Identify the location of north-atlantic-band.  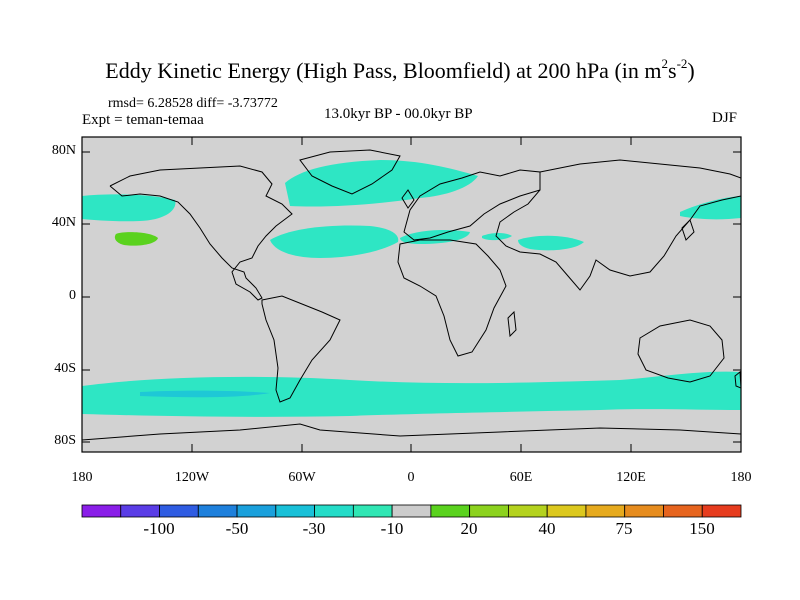
(381, 183).